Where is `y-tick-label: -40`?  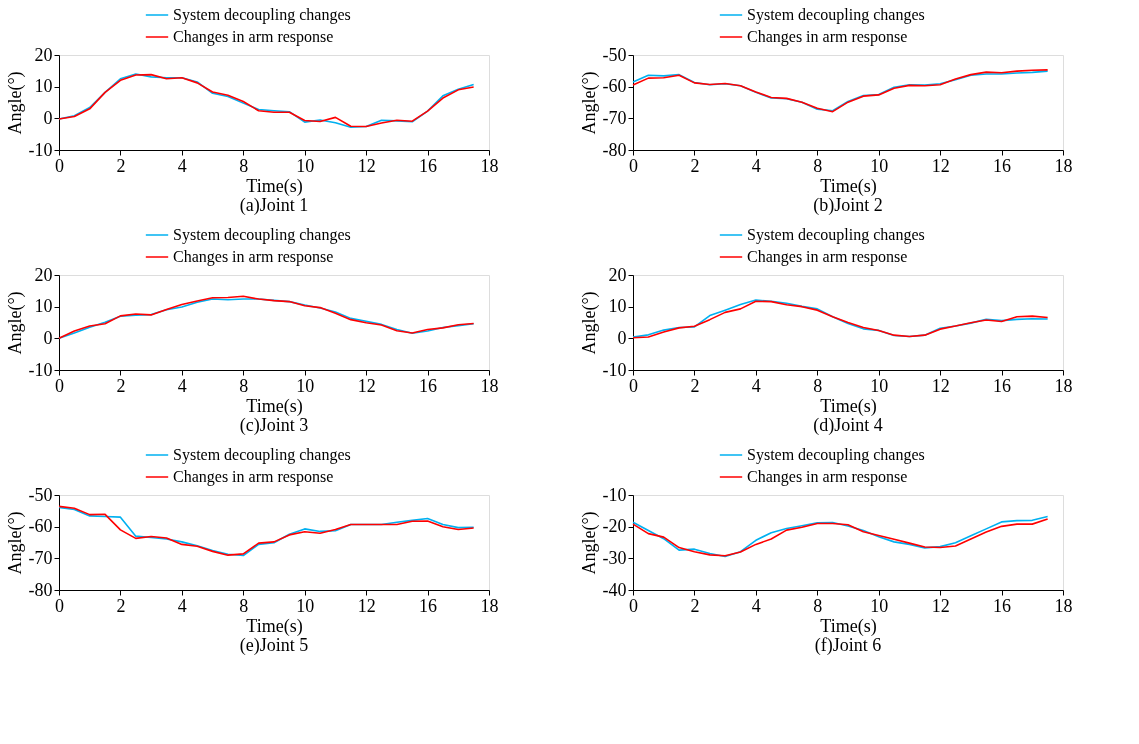
y-tick-label: -40 is located at coordinates (614, 589).